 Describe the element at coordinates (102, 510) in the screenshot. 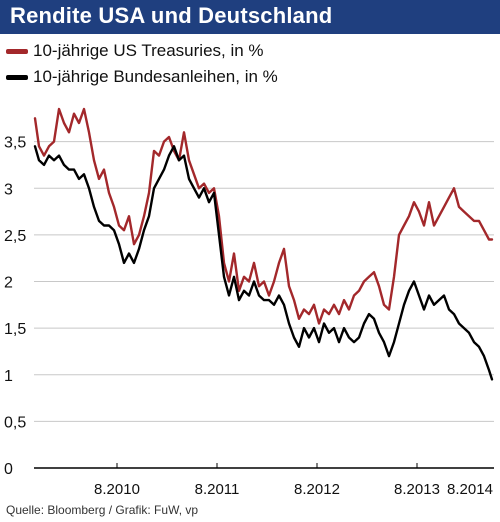

I see `source-note: Quelle: Bloomberg / Grafik: FuW, vp` at that location.